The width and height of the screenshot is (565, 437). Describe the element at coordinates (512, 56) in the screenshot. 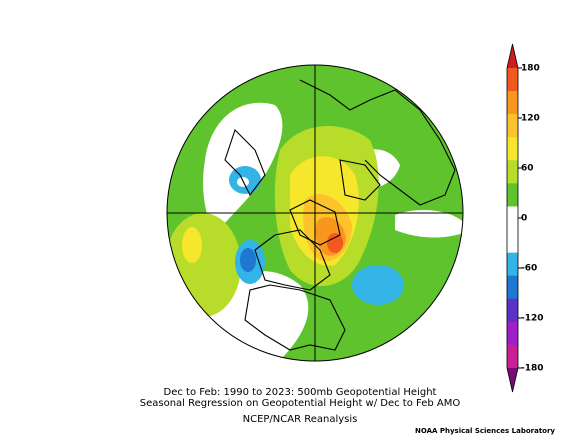

I see `colorbar-over` at that location.